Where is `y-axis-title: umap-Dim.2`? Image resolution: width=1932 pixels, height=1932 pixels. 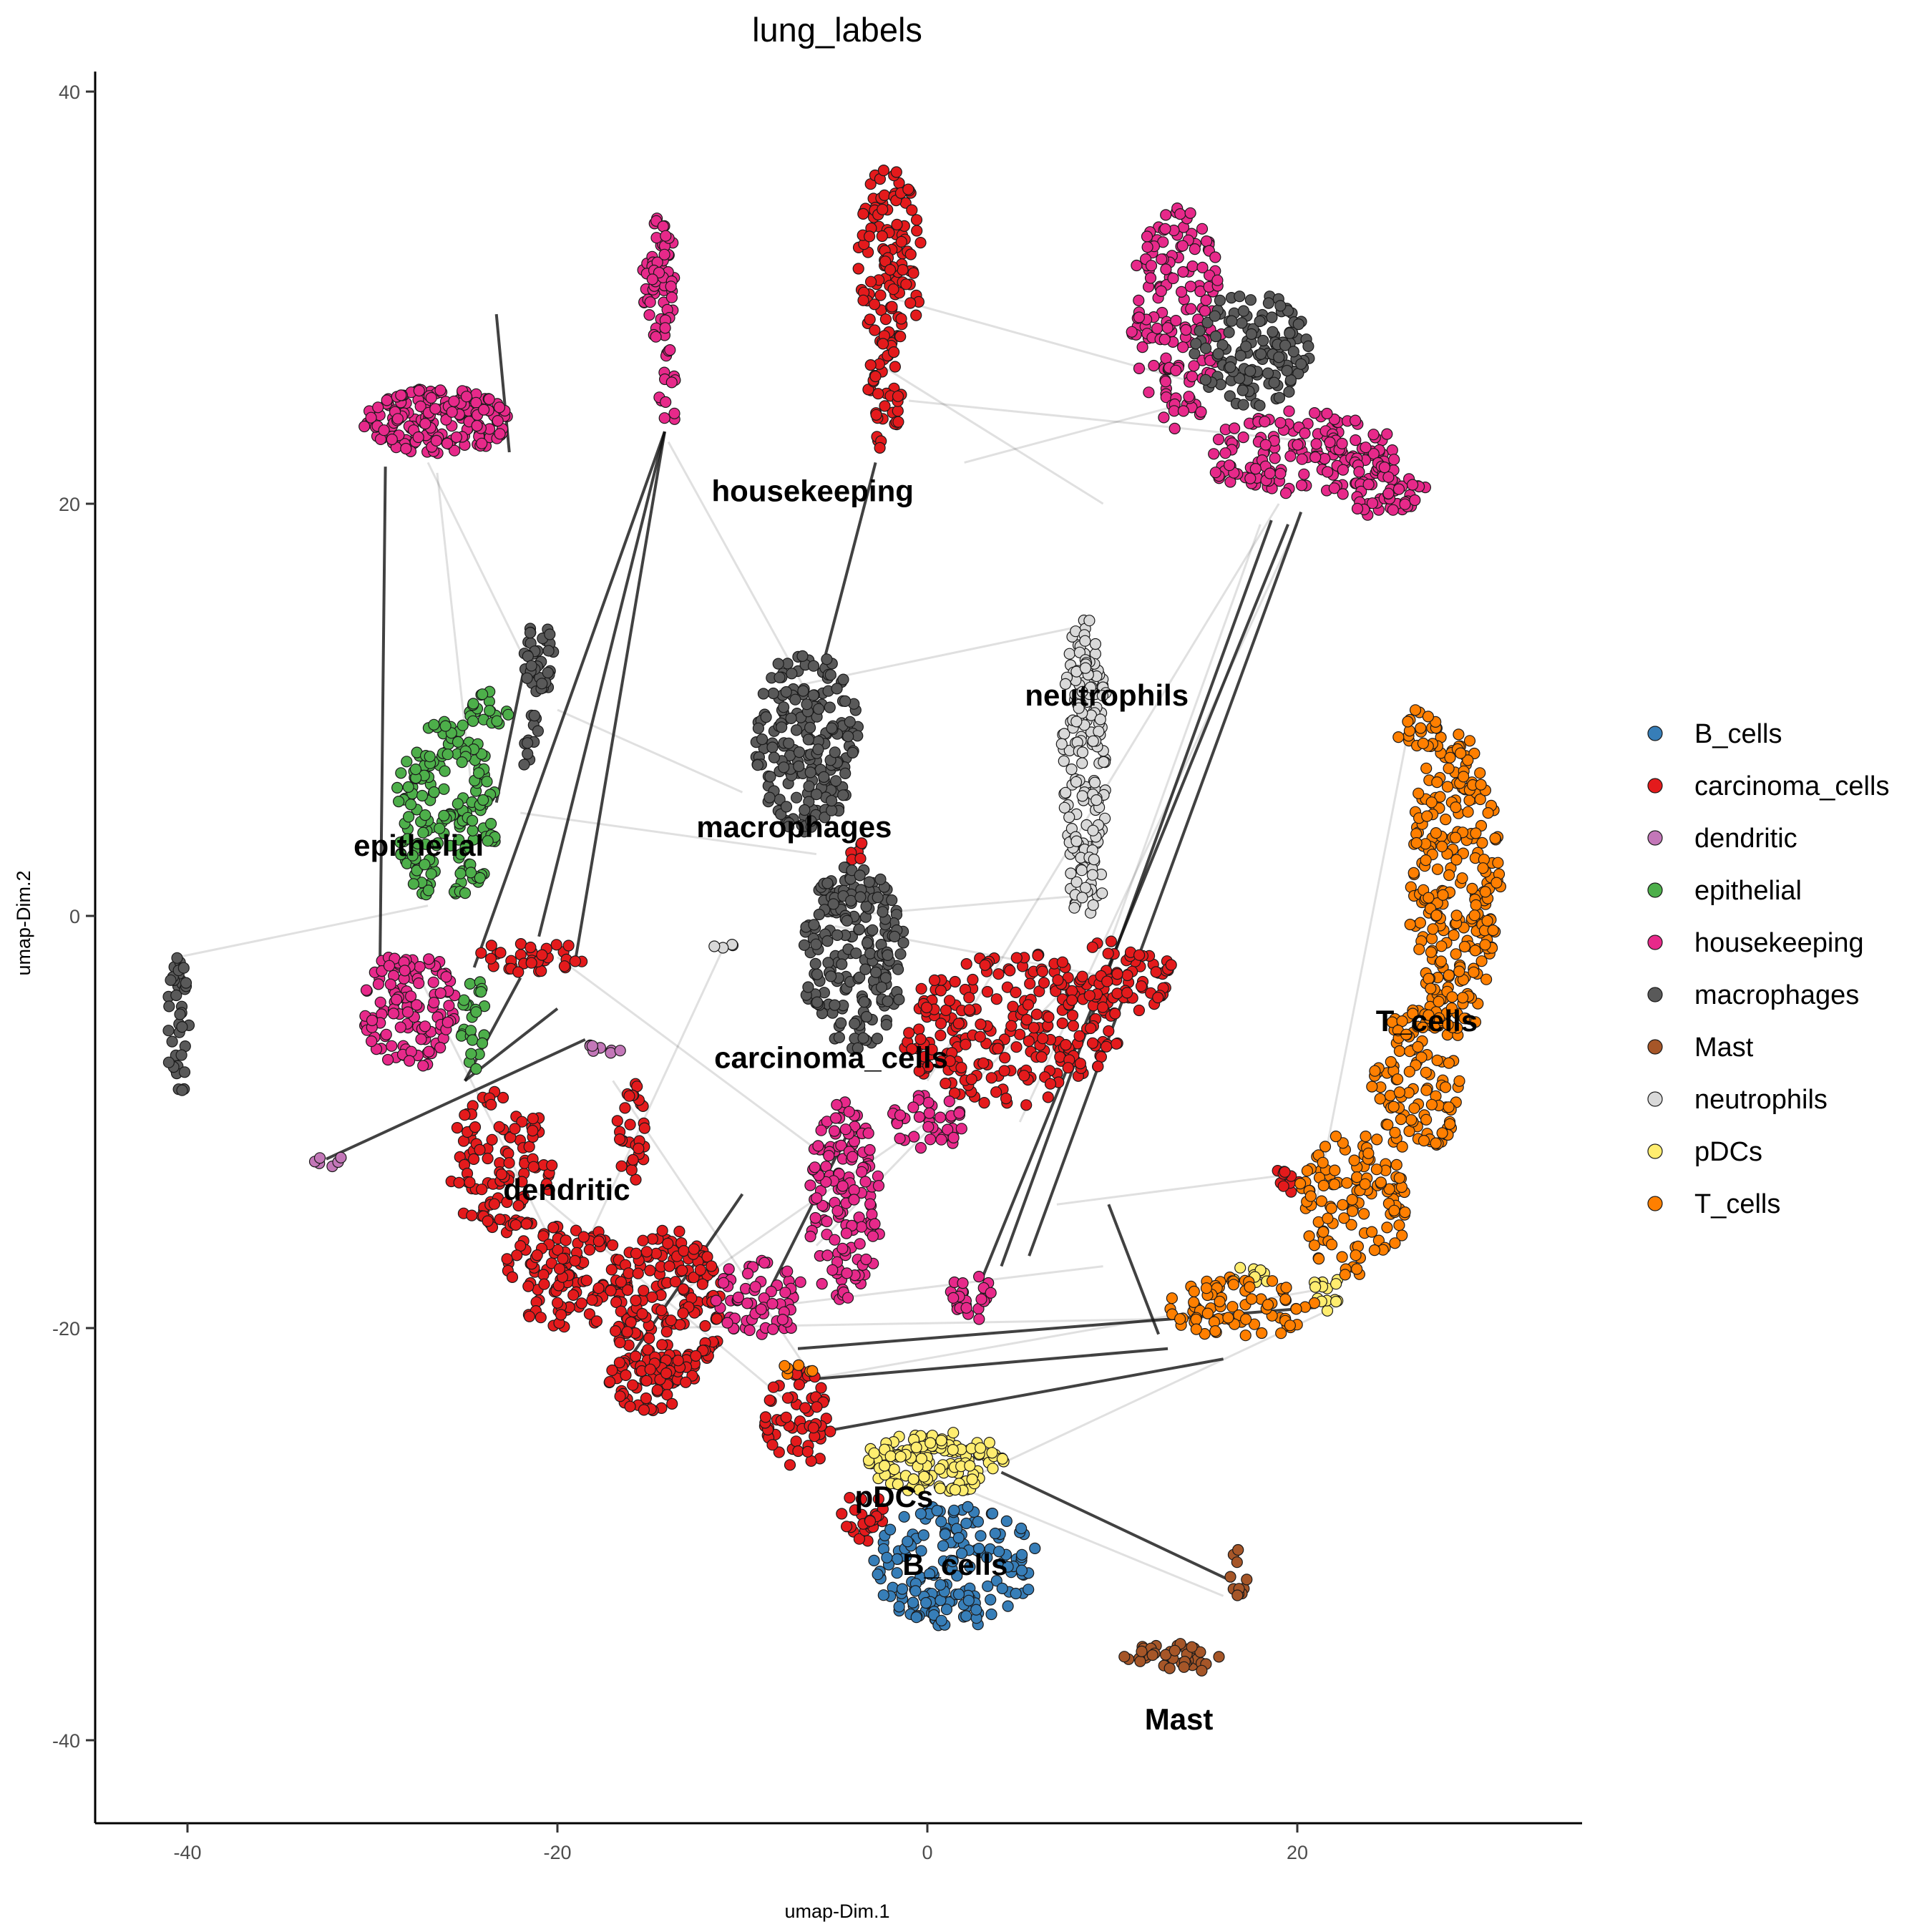
y-axis-title: umap-Dim.2 is located at coordinates (23, 922).